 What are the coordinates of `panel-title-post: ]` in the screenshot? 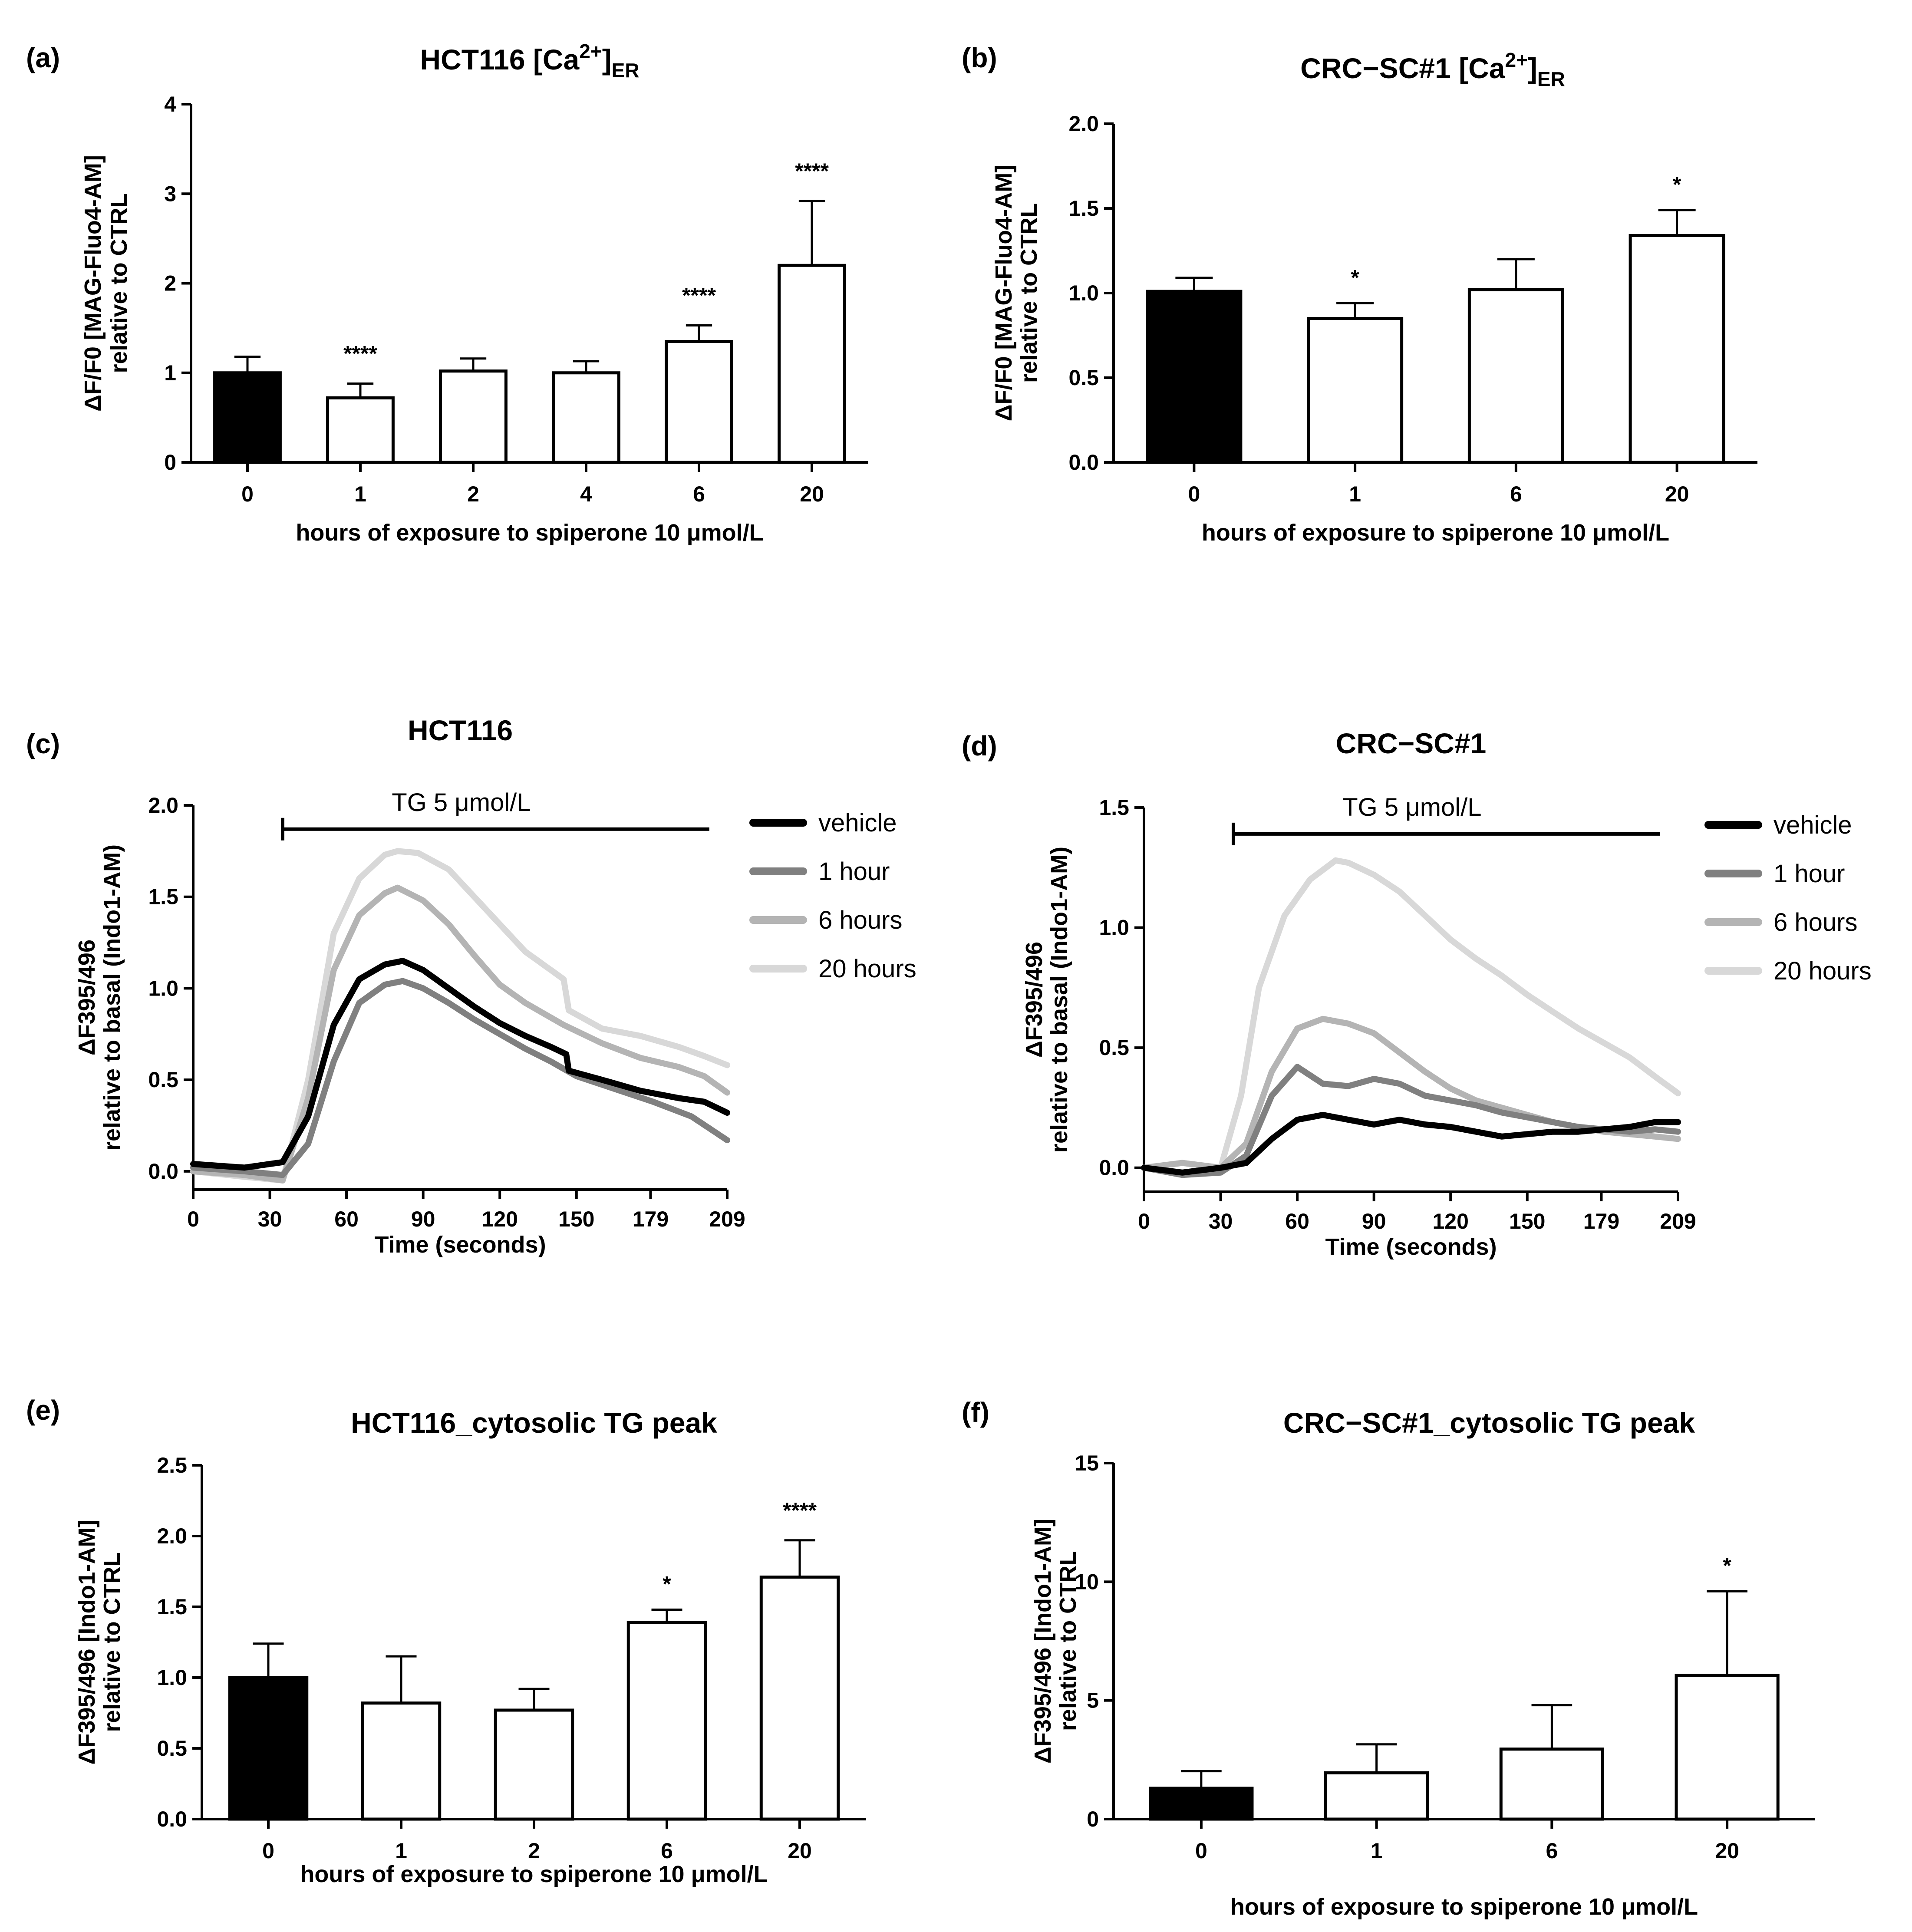 It's located at (1532, 68).